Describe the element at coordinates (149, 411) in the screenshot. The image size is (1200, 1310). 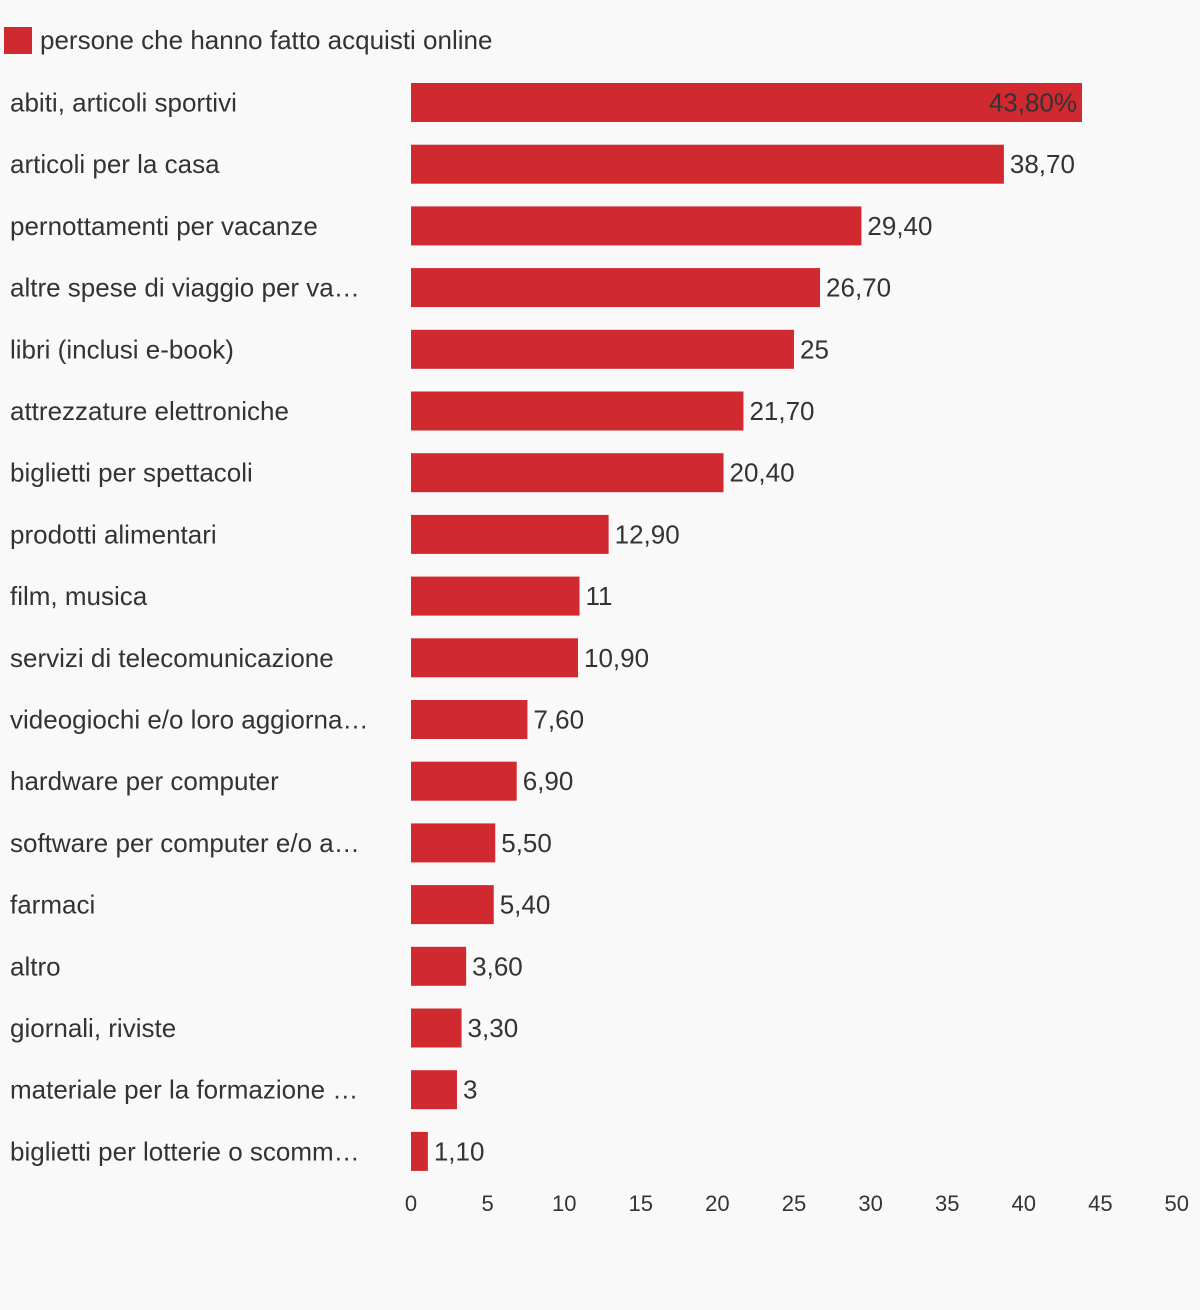
I see `category-label: attrezzature elettroniche` at that location.